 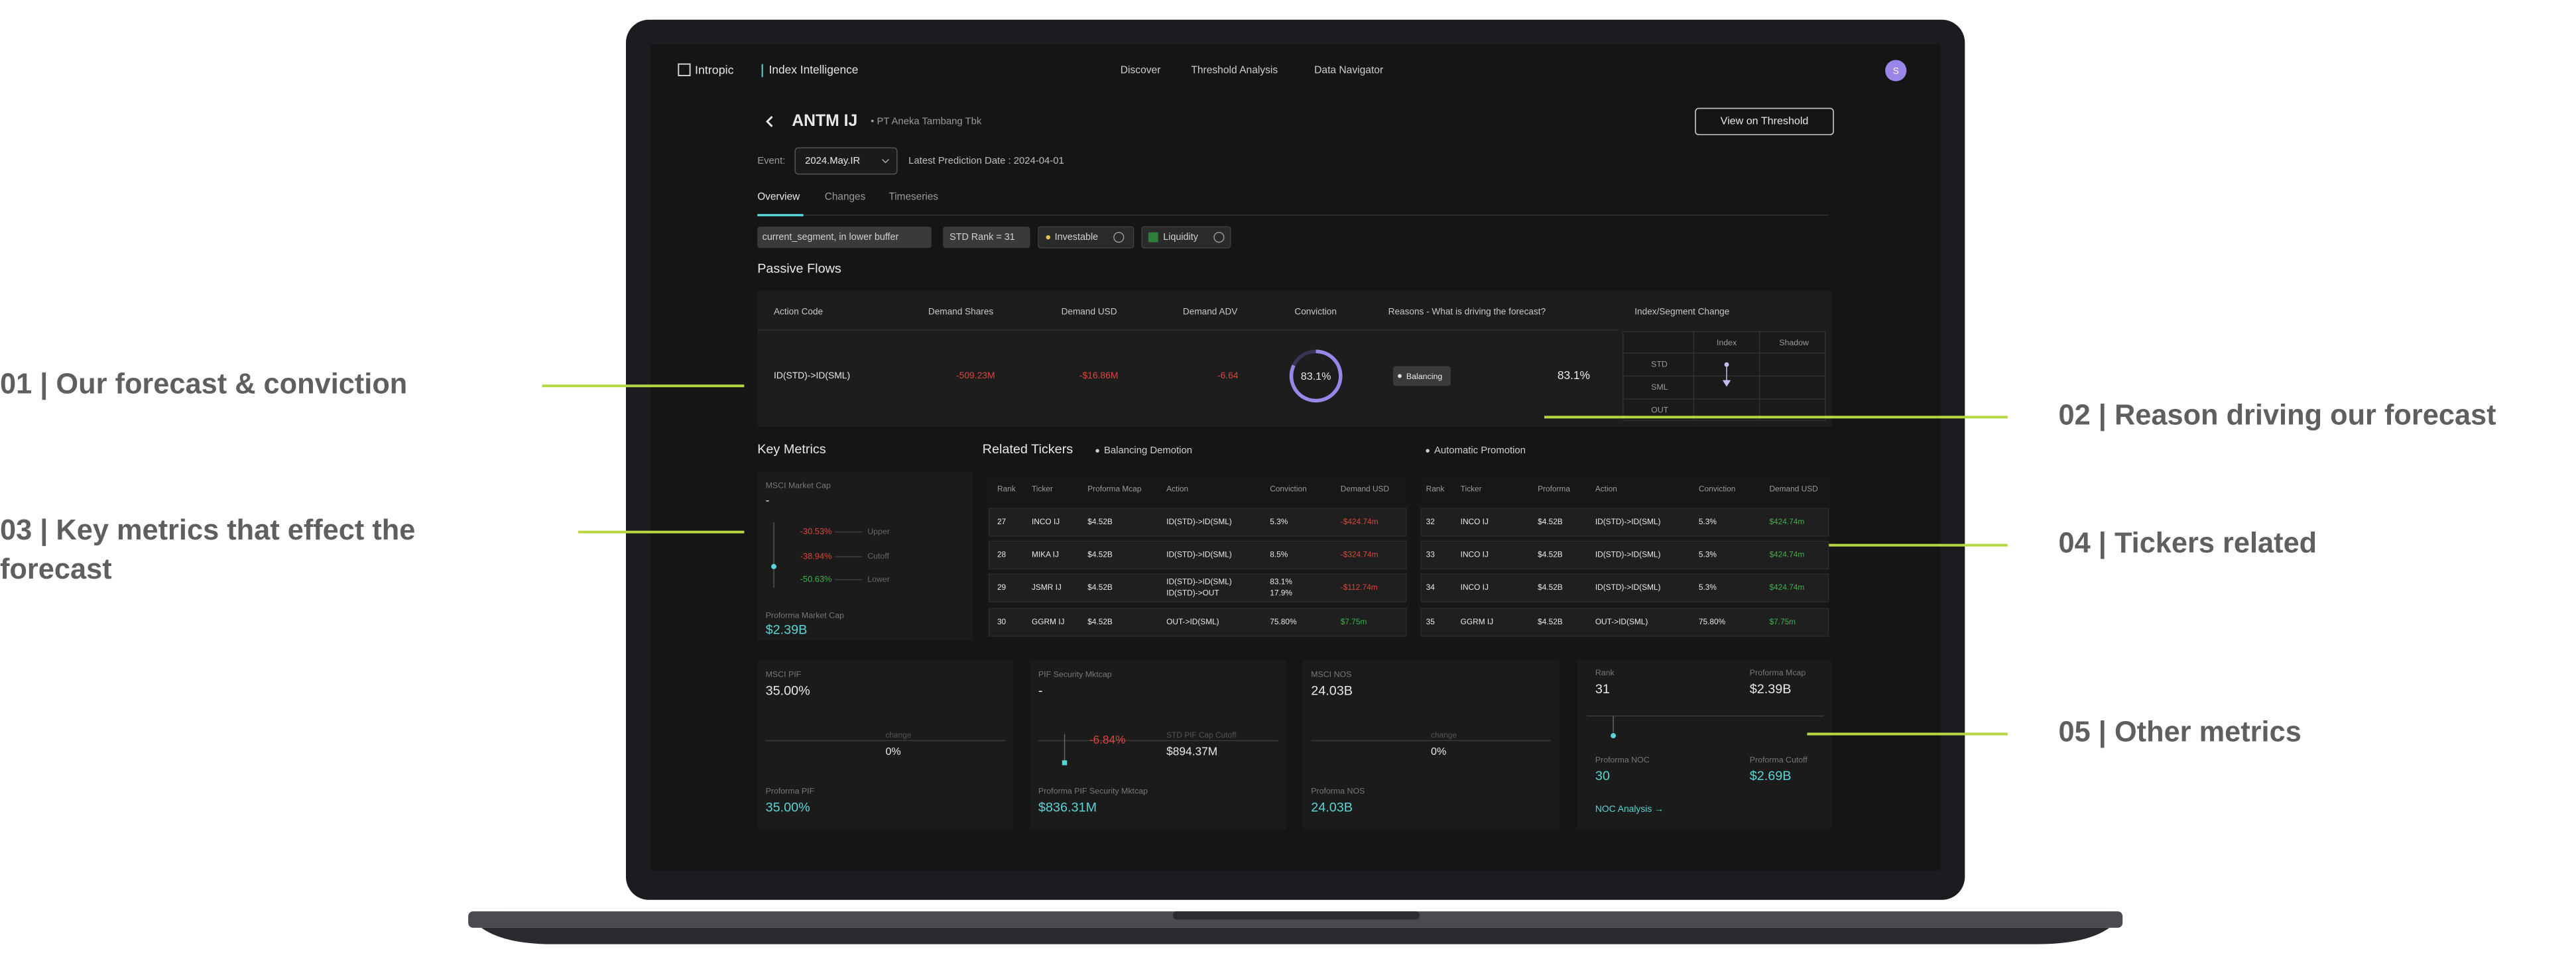 What do you see at coordinates (1001, 522) in the screenshot?
I see `table-cell: 27` at bounding box center [1001, 522].